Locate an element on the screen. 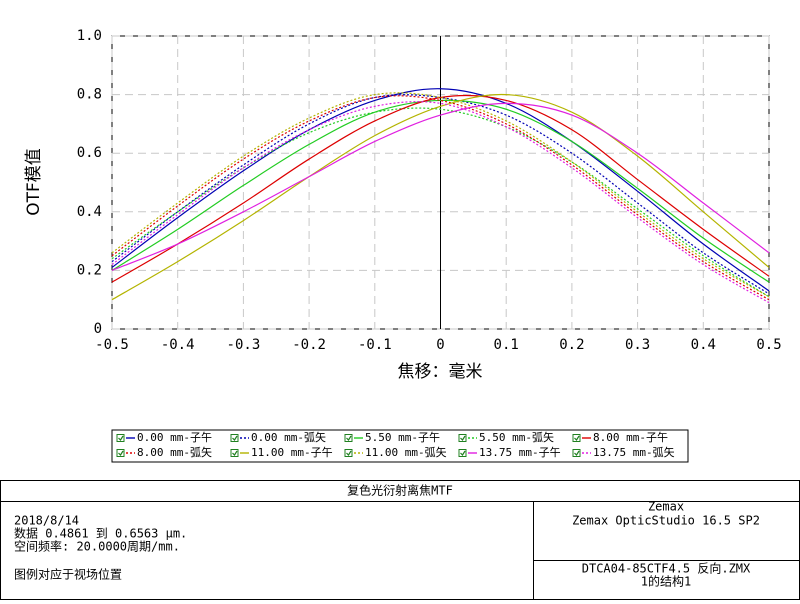  footer-text: Zemax is located at coordinates (666, 507).